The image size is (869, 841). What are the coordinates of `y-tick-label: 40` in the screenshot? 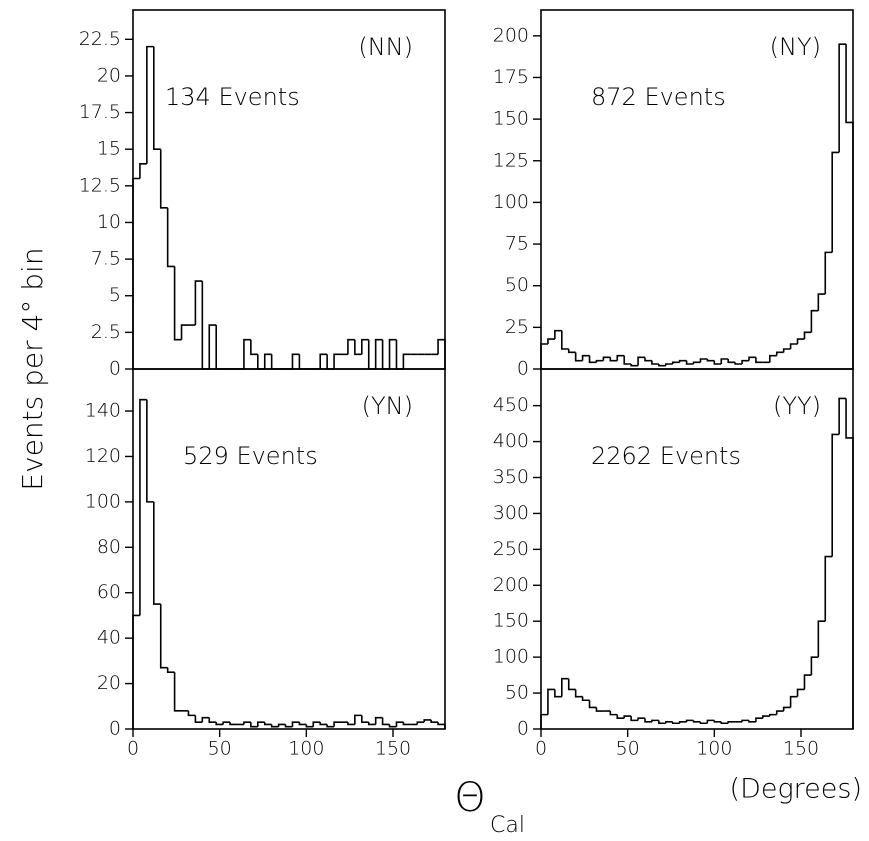 It's located at (109, 638).